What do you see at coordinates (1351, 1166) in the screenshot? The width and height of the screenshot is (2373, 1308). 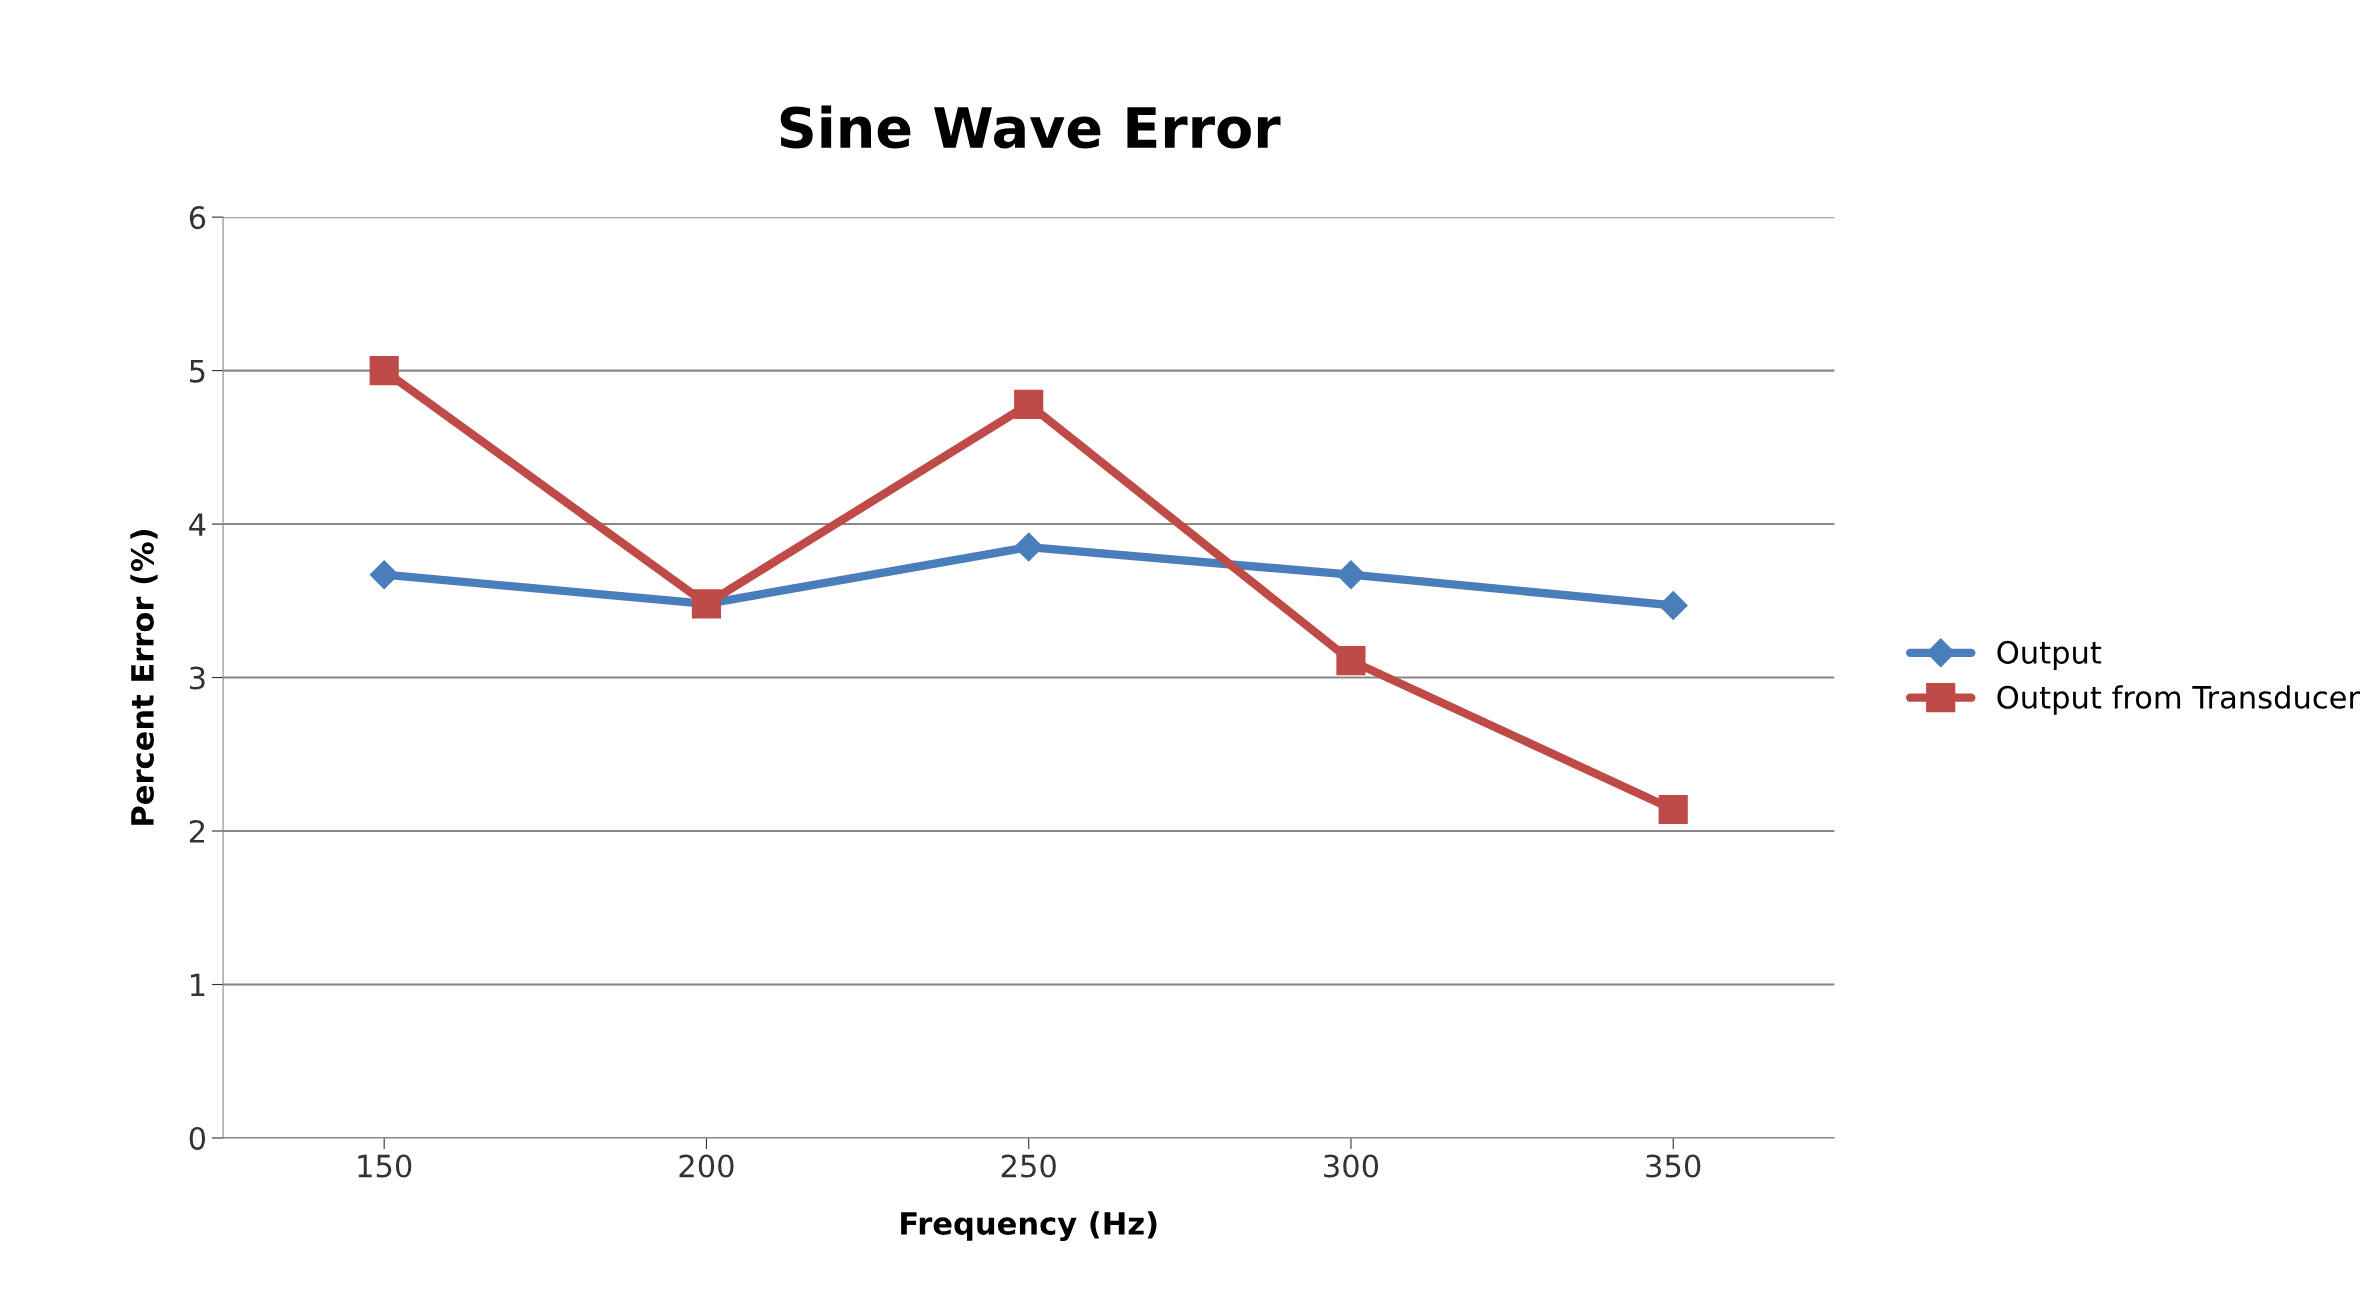 I see `x-tick-label: 300` at bounding box center [1351, 1166].